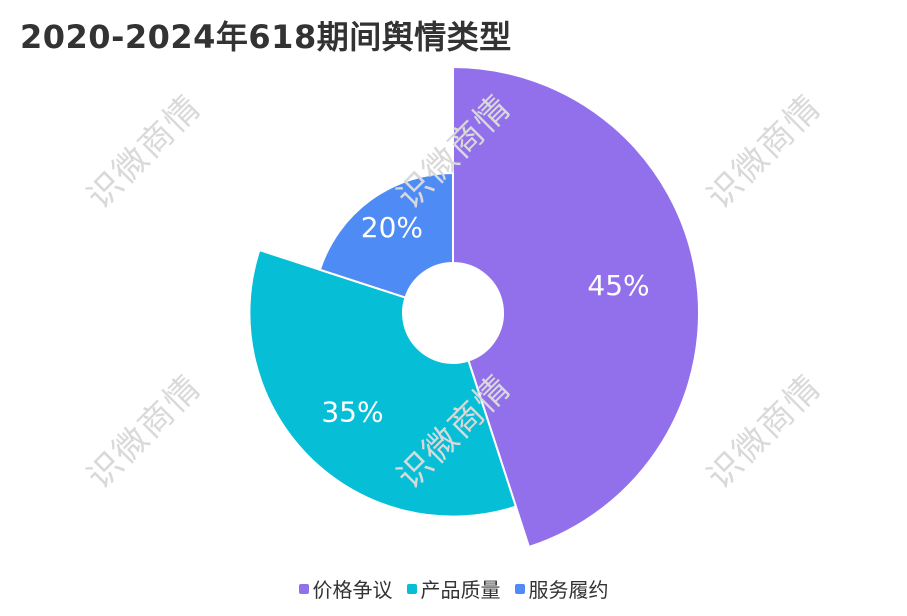 This screenshot has width=907, height=616. Describe the element at coordinates (618, 285) in the screenshot. I see `slice-data-label: 45%` at that location.